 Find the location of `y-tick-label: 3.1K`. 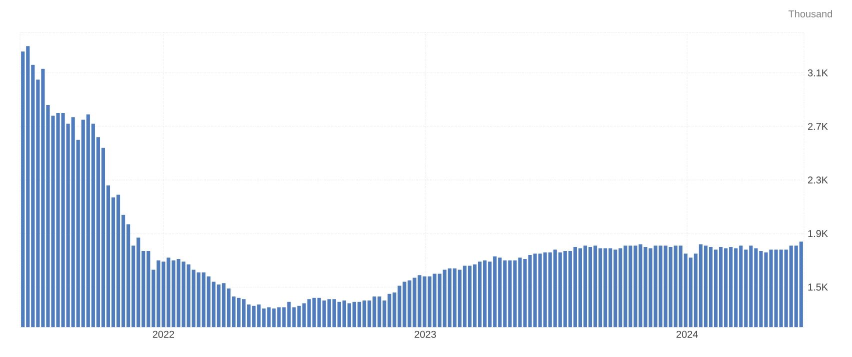

y-tick-label: 3.1K is located at coordinates (818, 72).